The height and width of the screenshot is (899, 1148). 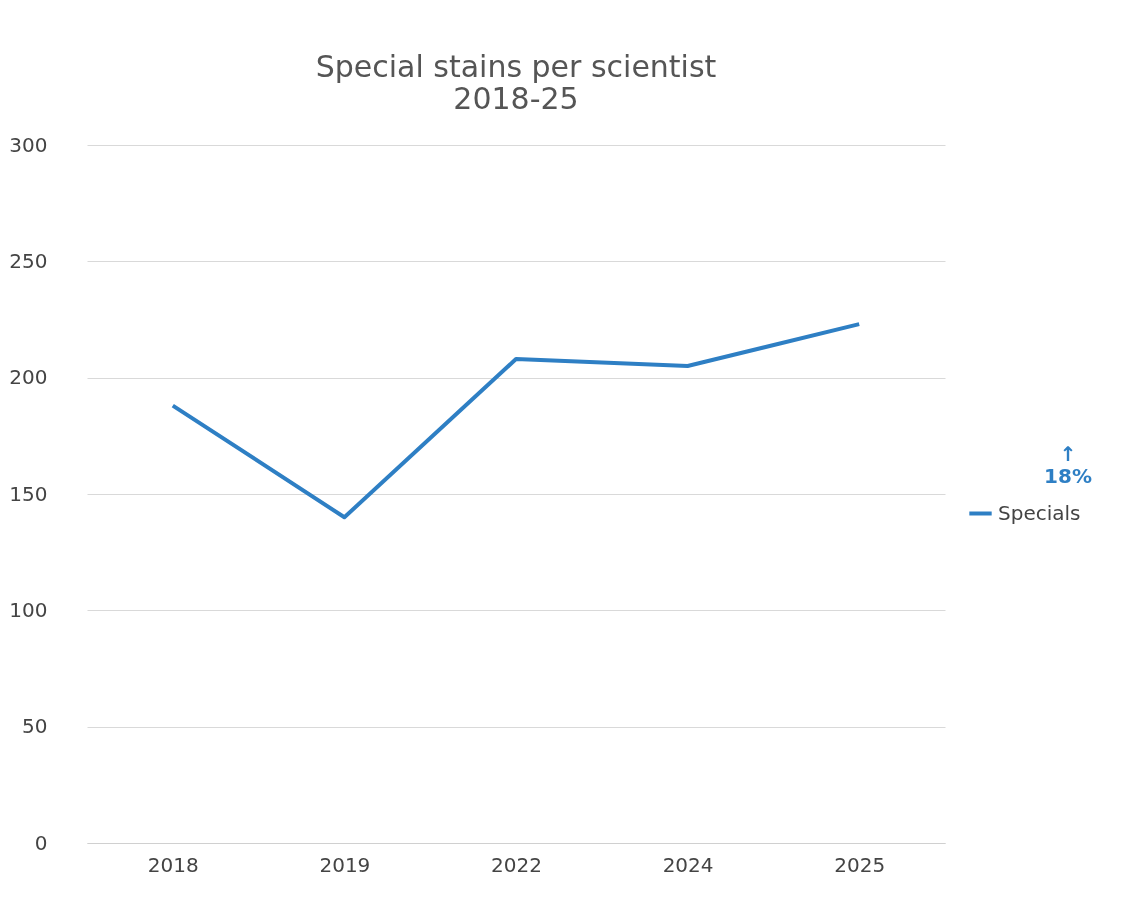 What do you see at coordinates (1068, 465) in the screenshot?
I see `text: ↑ 18%` at bounding box center [1068, 465].